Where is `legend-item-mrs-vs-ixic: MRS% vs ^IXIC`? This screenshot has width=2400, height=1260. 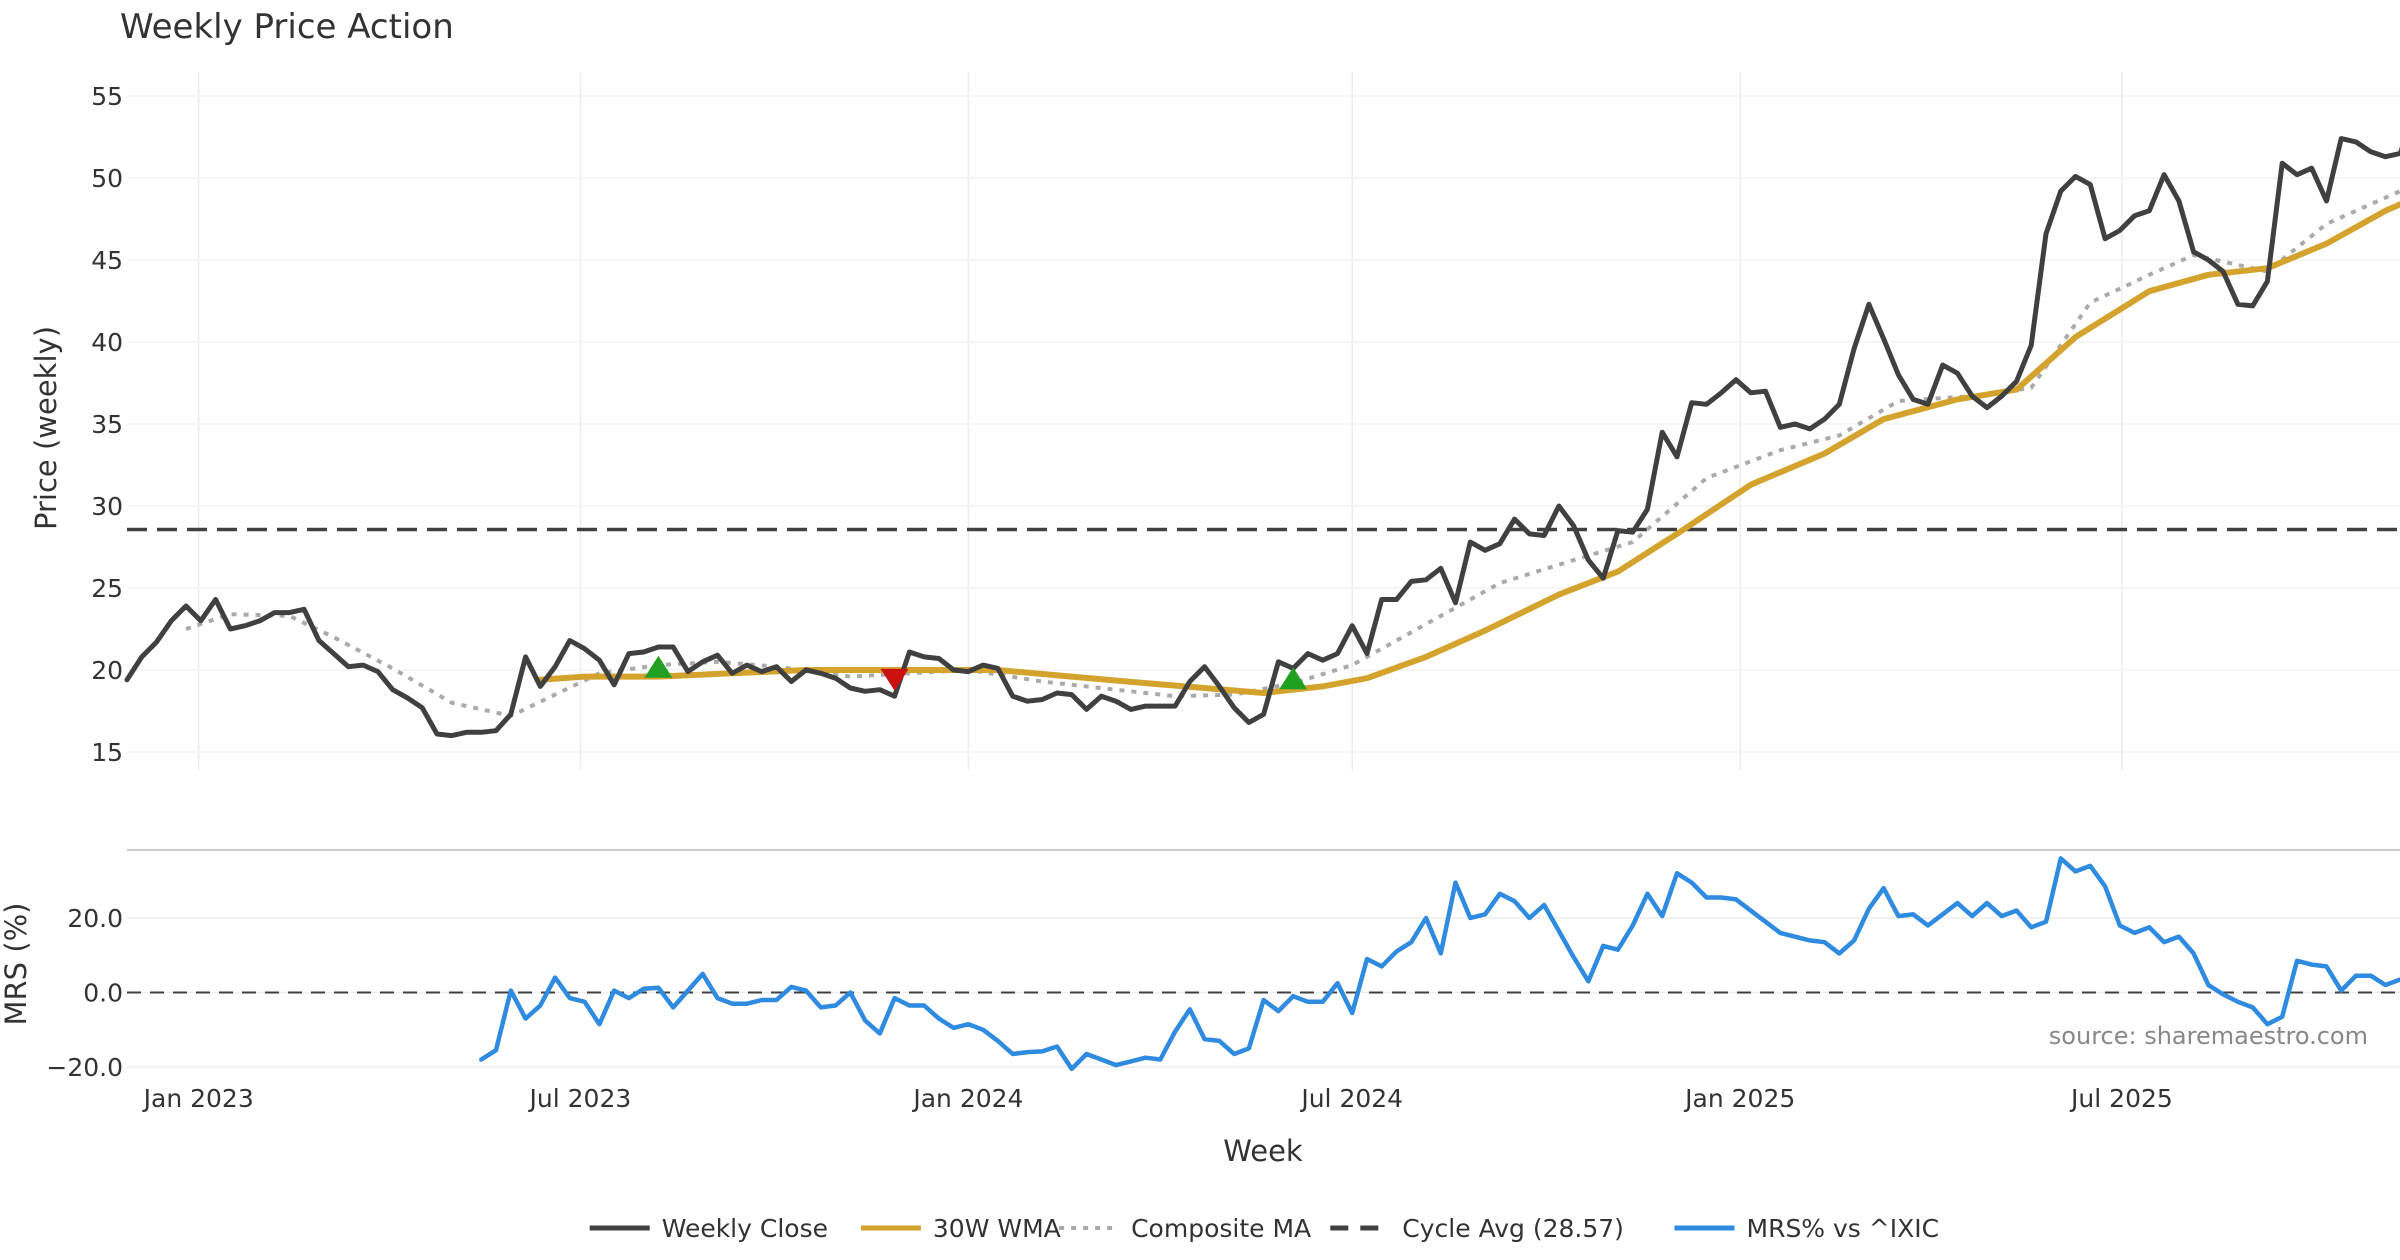 legend-item-mrs-vs-ixic: MRS% vs ^IXIC is located at coordinates (1807, 1228).